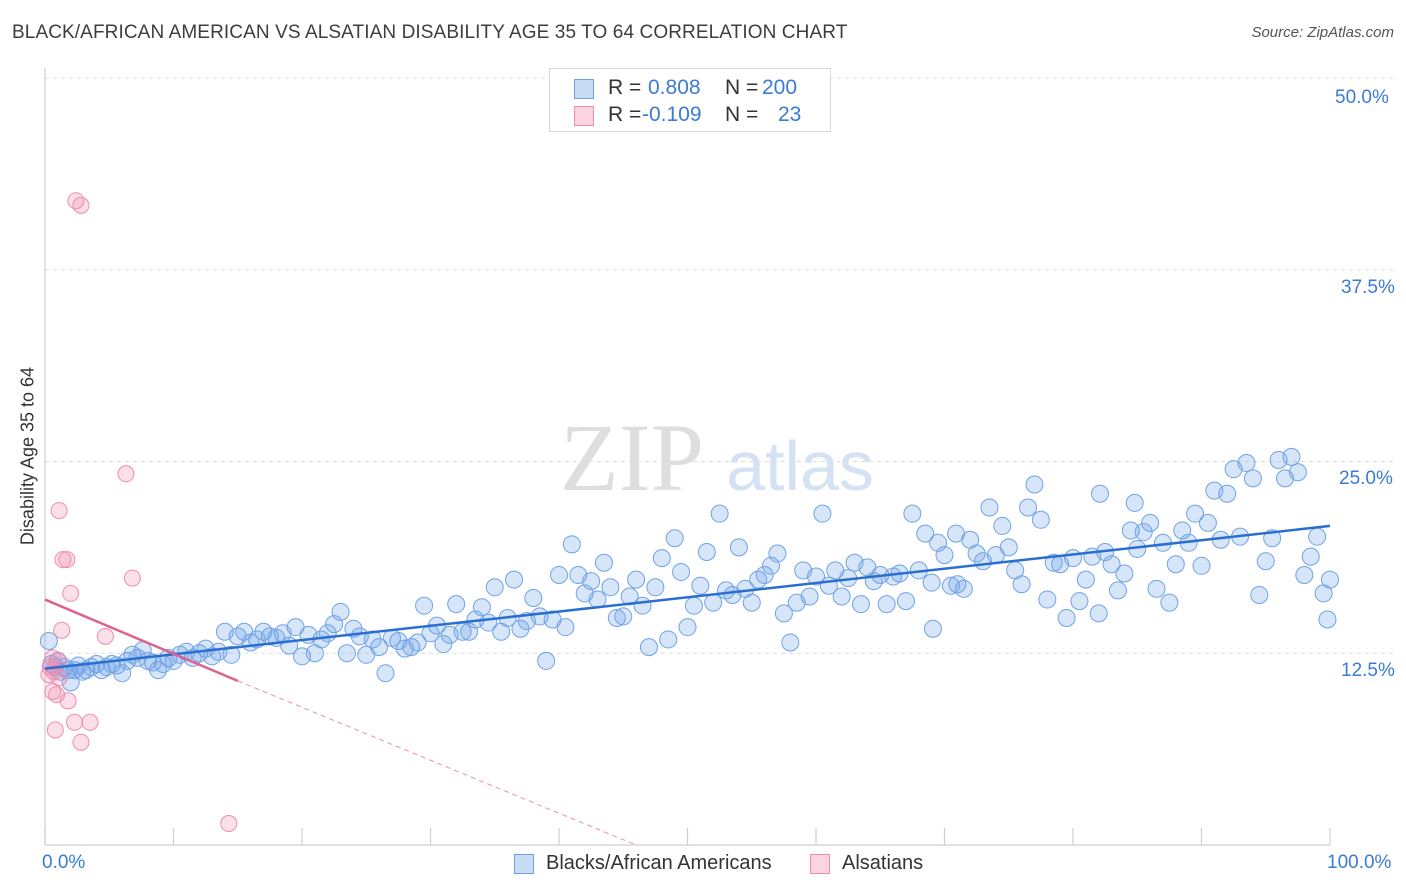 Image resolution: width=1406 pixels, height=892 pixels. What do you see at coordinates (800, 466) in the screenshot?
I see `watermark-atlas: atlas` at bounding box center [800, 466].